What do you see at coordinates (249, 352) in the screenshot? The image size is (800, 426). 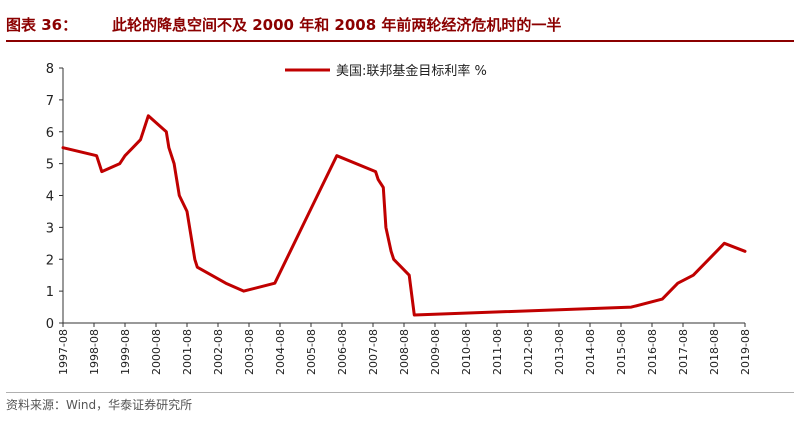 I see `x-tick-label: 2003-08` at bounding box center [249, 352].